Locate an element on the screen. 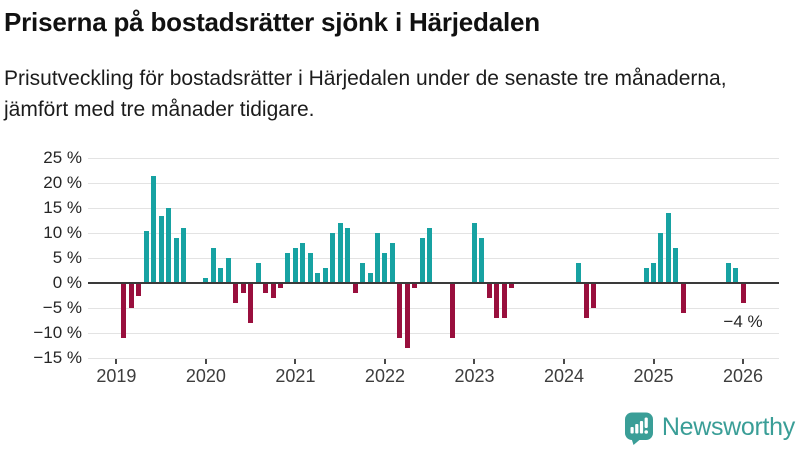 The width and height of the screenshot is (800, 450). y-axis-label: 5 % is located at coordinates (67, 257).